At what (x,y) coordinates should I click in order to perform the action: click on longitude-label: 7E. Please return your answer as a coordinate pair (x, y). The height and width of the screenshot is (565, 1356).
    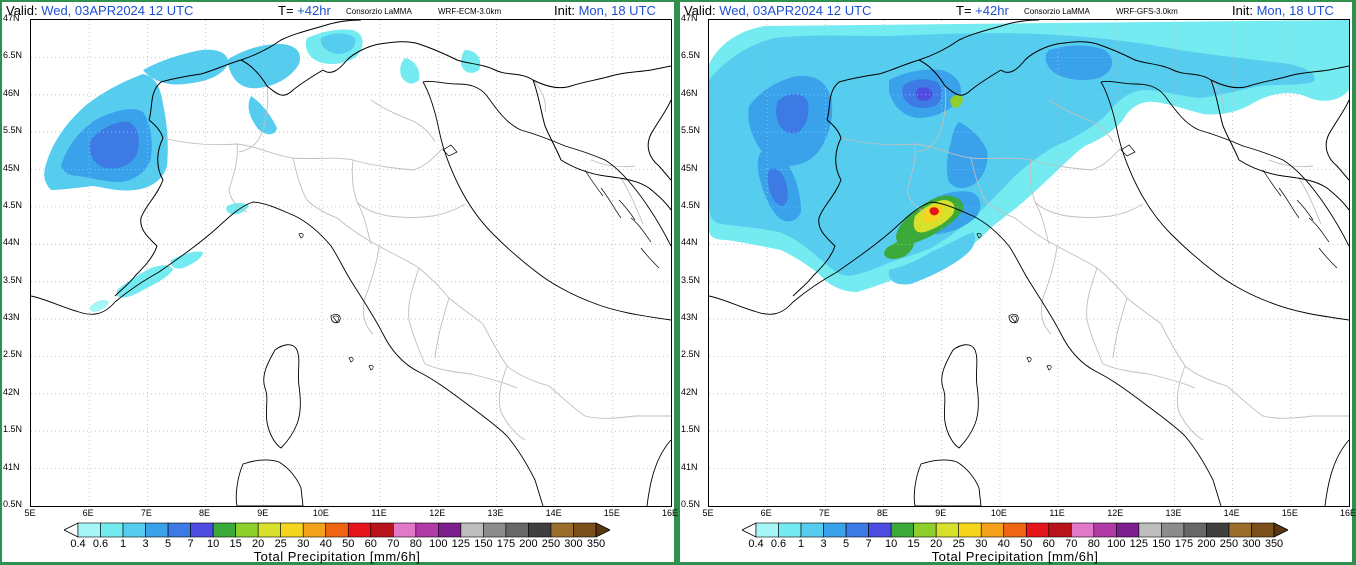
    Looking at the image, I should click on (146, 513).